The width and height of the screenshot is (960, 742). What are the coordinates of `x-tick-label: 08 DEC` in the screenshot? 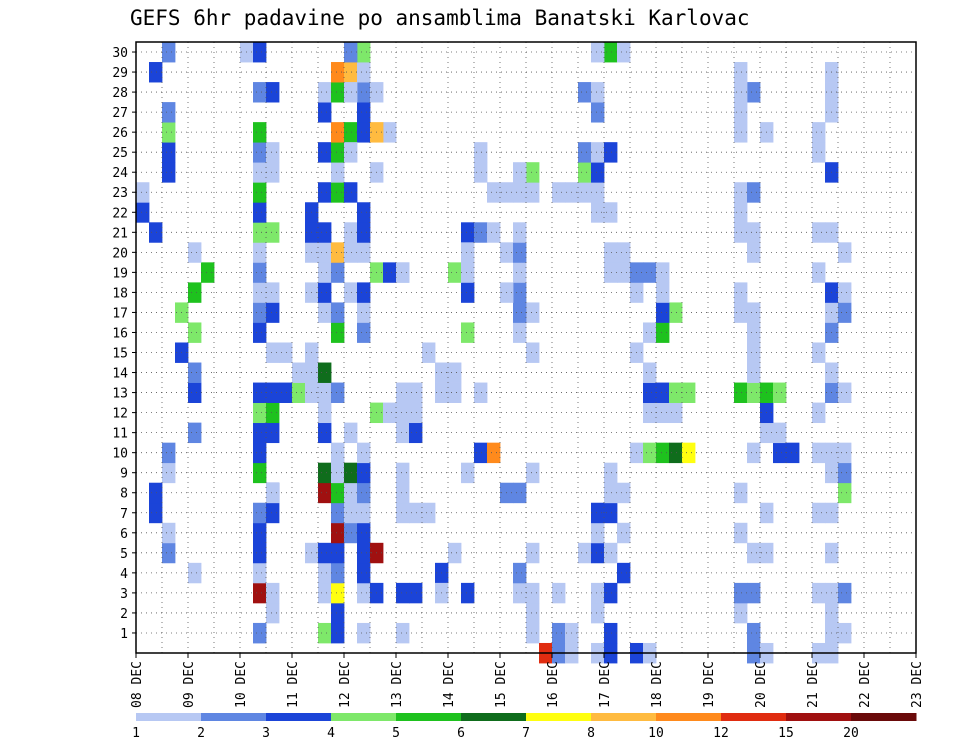 It's located at (137, 684).